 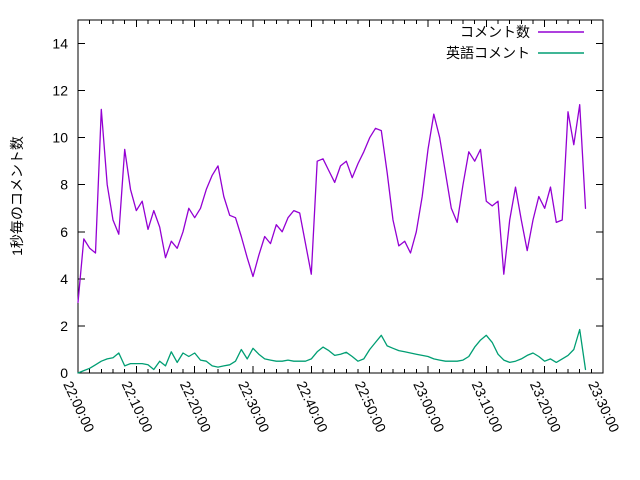 What do you see at coordinates (546, 407) in the screenshot?
I see `x-tick-label: 23:20:00` at bounding box center [546, 407].